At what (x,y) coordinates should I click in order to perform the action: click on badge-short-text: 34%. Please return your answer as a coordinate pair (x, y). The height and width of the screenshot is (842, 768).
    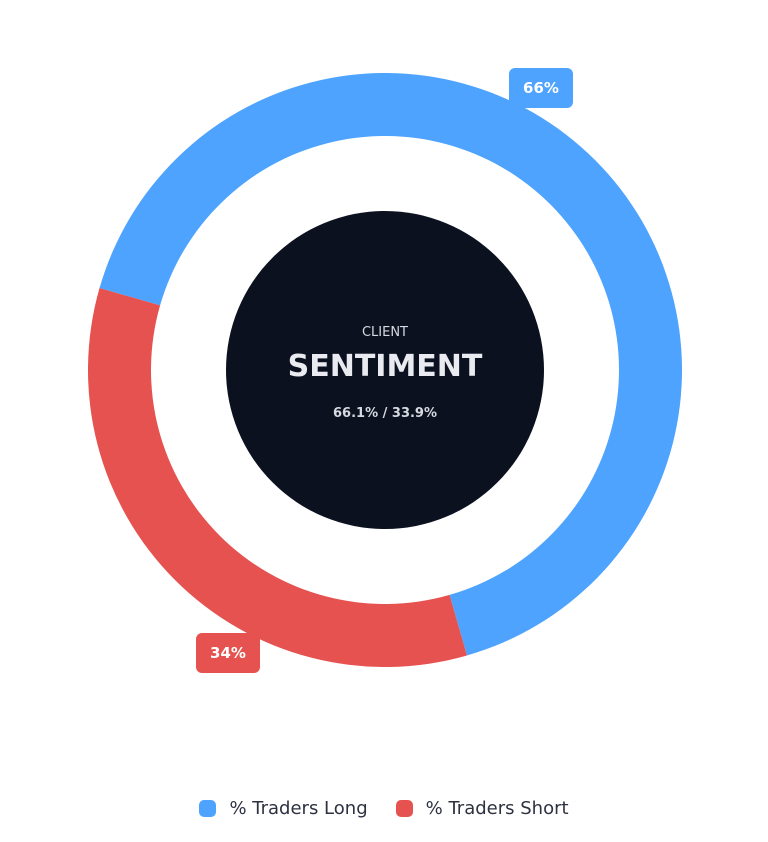
    Looking at the image, I should click on (228, 653).